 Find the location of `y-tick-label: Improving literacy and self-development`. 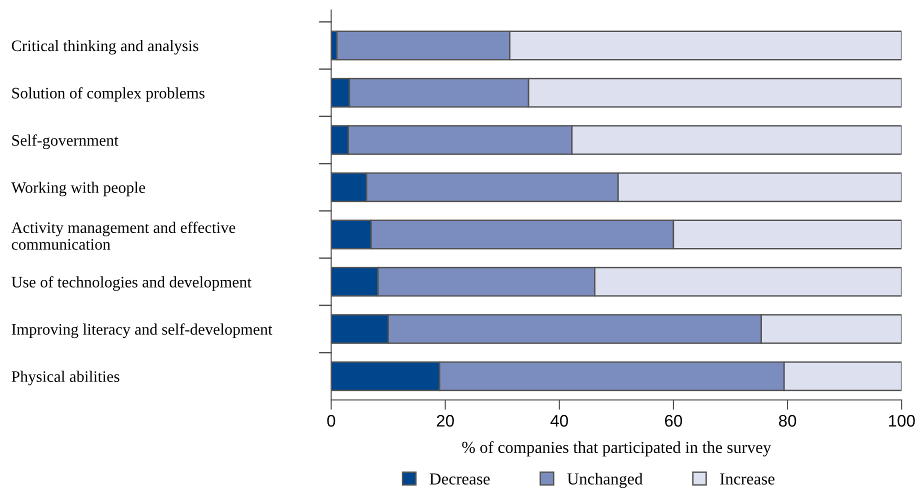

y-tick-label: Improving literacy and self-development is located at coordinates (142, 330).